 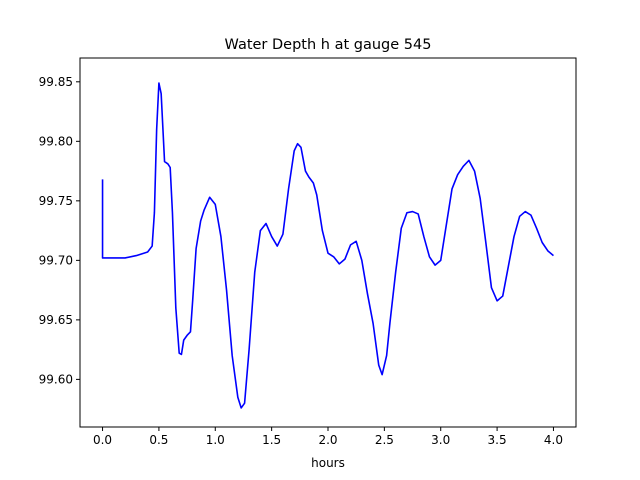 What do you see at coordinates (158, 440) in the screenshot?
I see `x-tick-label: 0.5` at bounding box center [158, 440].